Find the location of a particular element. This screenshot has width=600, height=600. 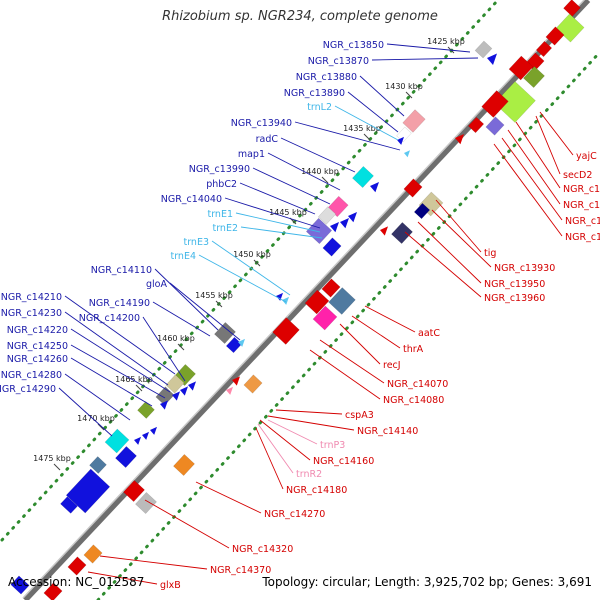

tick-label: 1460 kbp is located at coordinates (176, 338).